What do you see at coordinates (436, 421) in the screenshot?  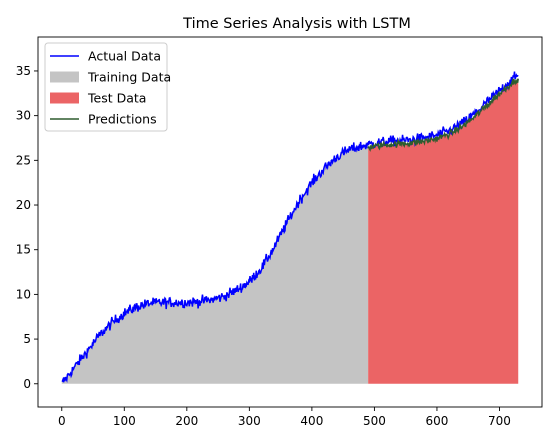 I see `x-tick-label: 600` at bounding box center [436, 421].